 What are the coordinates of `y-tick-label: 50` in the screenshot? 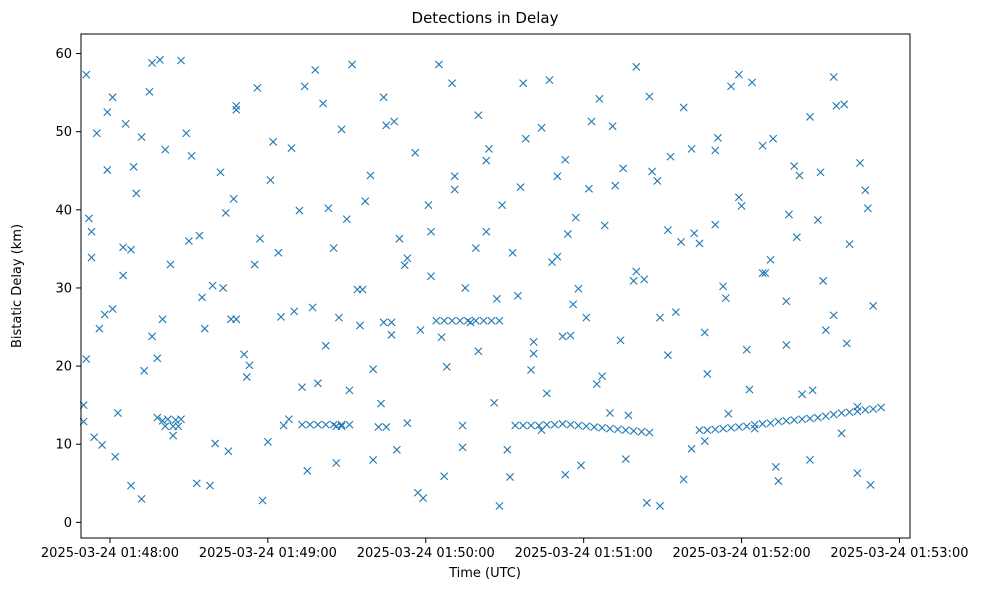 It's located at (63, 132).